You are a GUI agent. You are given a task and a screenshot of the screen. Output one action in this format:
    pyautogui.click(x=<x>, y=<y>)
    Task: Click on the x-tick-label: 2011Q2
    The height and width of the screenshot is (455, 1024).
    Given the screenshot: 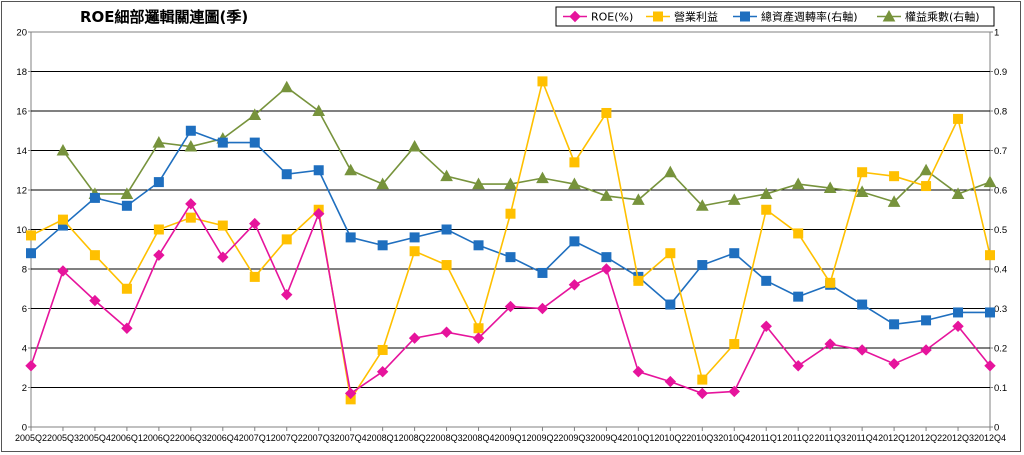 What is the action you would take?
    pyautogui.click(x=798, y=438)
    